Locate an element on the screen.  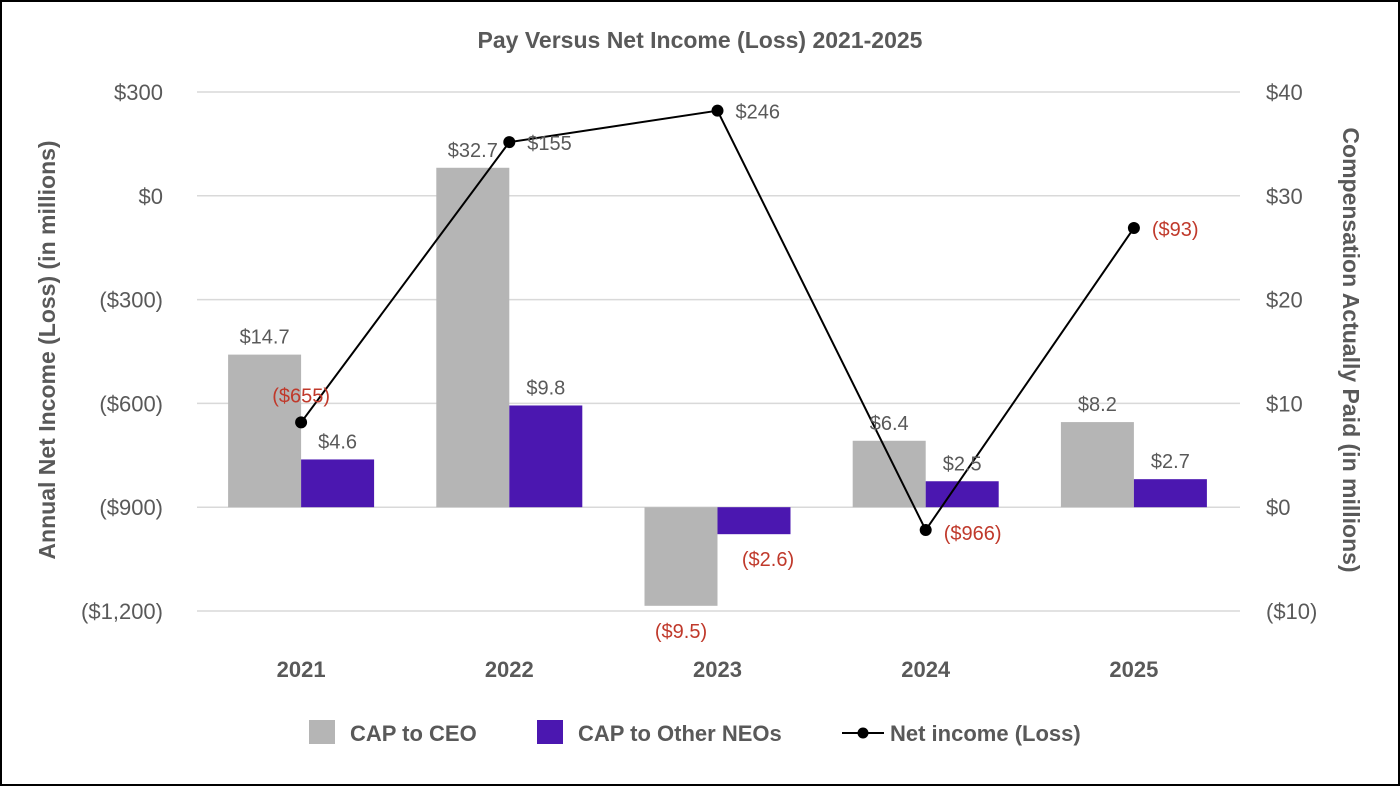
left-tick-label: ($300) is located at coordinates (131, 300).